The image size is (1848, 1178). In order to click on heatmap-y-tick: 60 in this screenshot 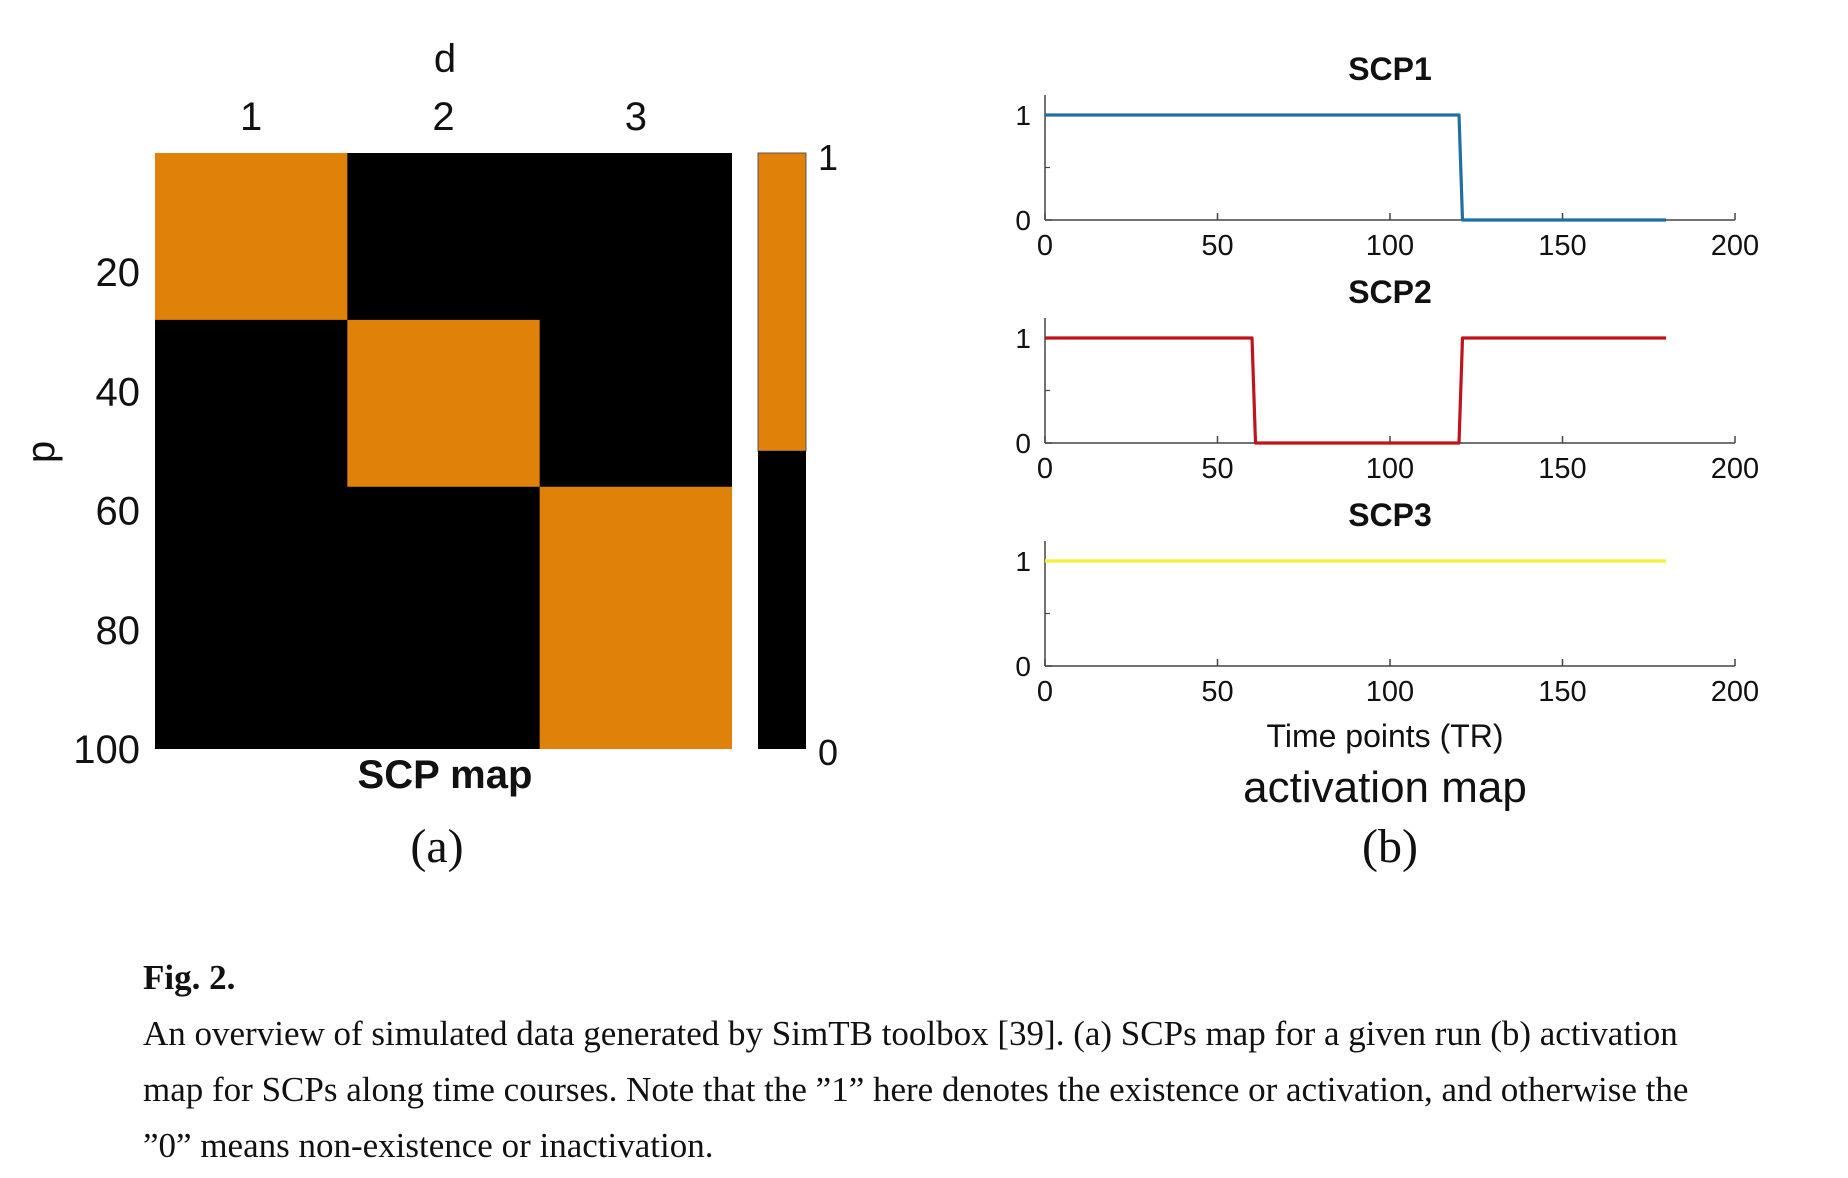, I will do `click(118, 512)`.